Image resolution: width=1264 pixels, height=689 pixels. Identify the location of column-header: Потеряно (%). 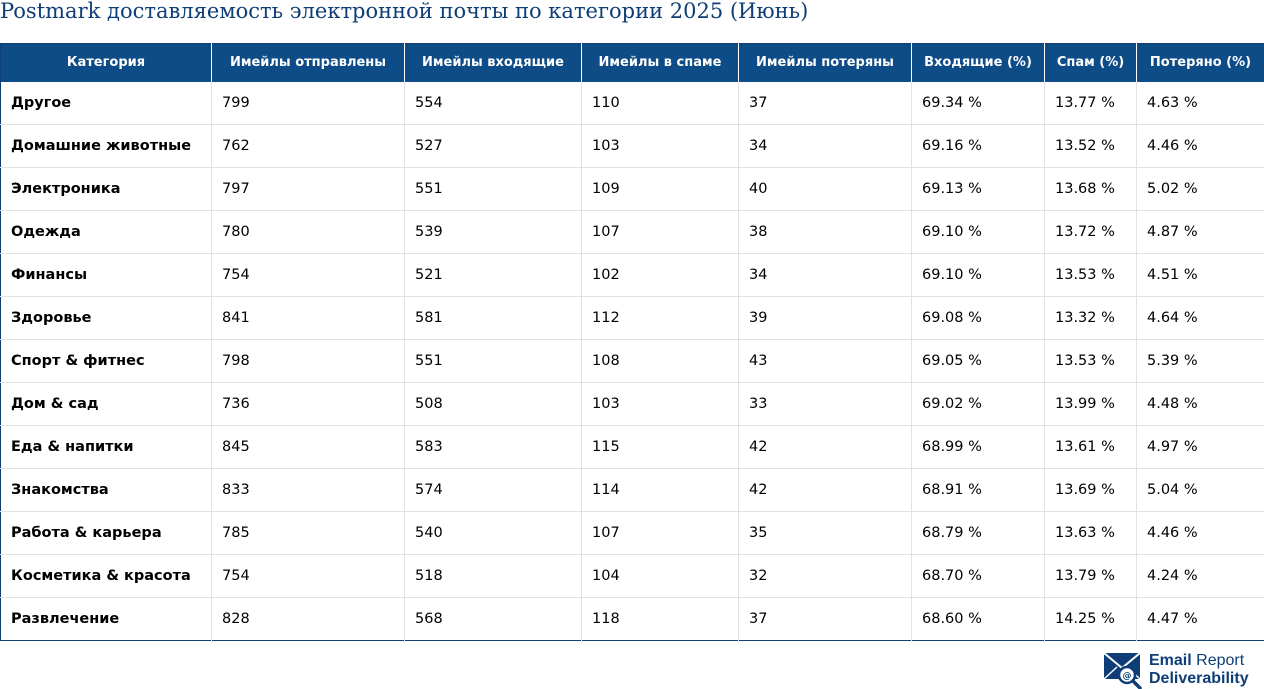
(1200, 62).